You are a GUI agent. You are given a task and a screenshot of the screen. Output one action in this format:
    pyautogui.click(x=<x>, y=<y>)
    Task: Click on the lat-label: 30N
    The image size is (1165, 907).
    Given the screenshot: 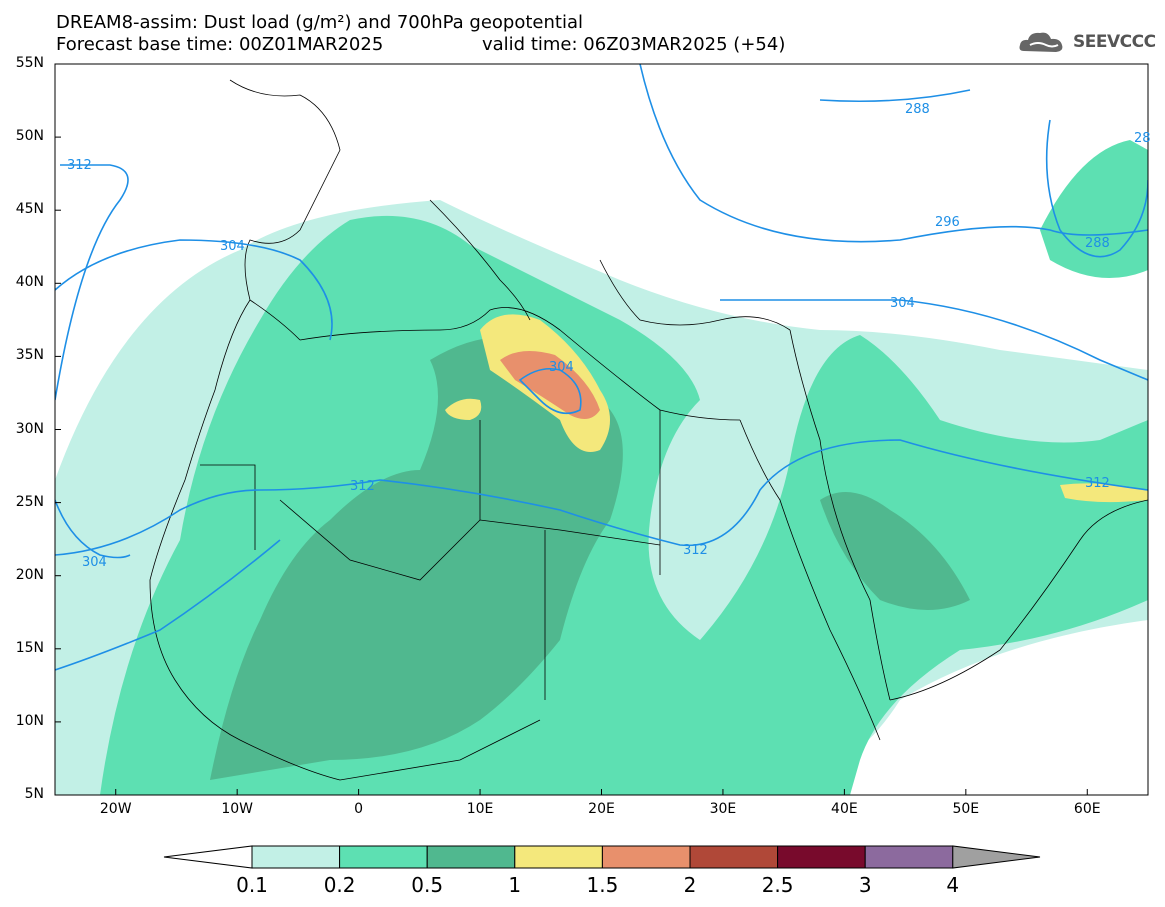 What is the action you would take?
    pyautogui.click(x=29, y=428)
    